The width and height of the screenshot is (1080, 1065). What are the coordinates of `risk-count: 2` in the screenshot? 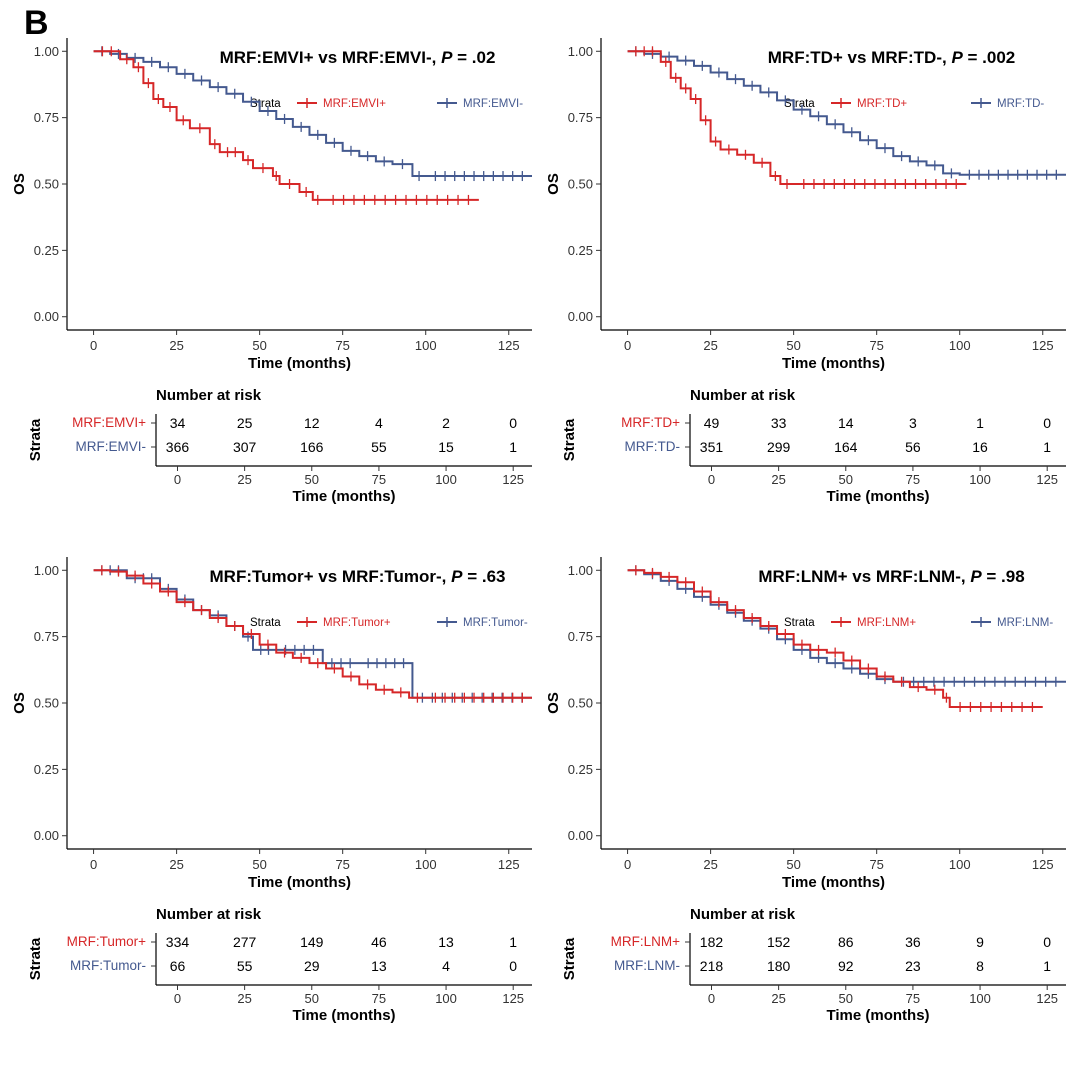 It's located at (446, 423).